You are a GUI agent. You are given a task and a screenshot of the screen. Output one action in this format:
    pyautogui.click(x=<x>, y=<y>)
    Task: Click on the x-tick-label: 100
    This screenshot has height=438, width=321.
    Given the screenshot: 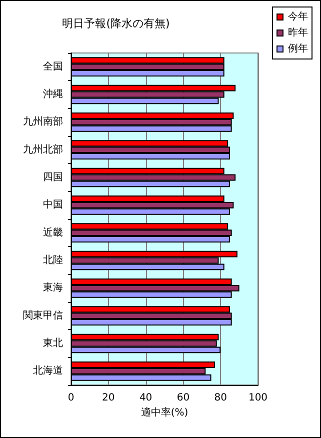 What is the action you would take?
    pyautogui.click(x=258, y=398)
    